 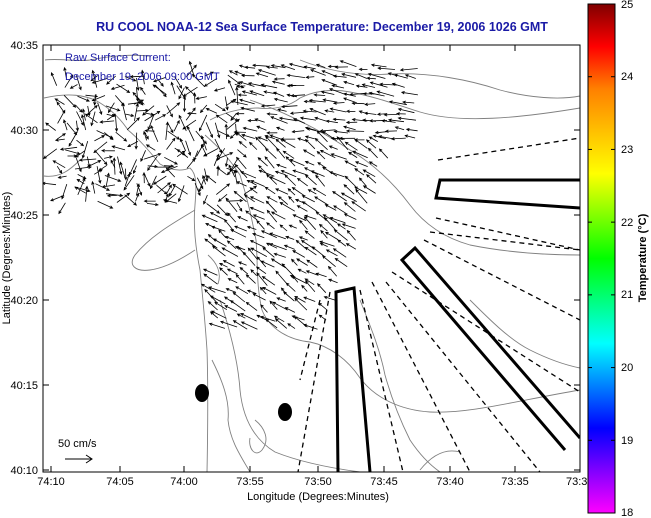 I want to click on x-tick-label: 73:45, so click(x=384, y=482).